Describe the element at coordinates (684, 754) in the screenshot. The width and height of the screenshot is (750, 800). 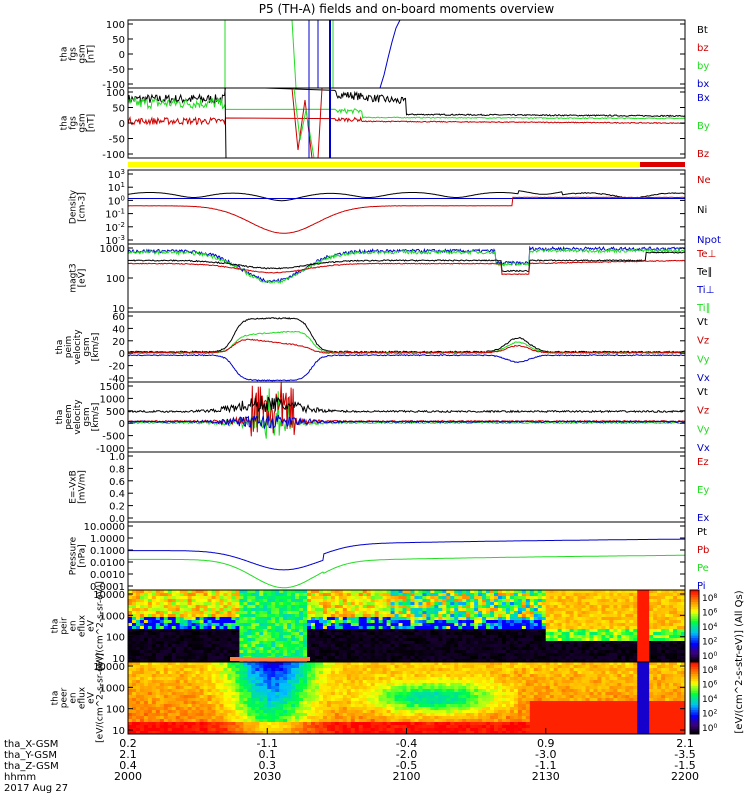
I see `x-tick-label: -3.5` at that location.